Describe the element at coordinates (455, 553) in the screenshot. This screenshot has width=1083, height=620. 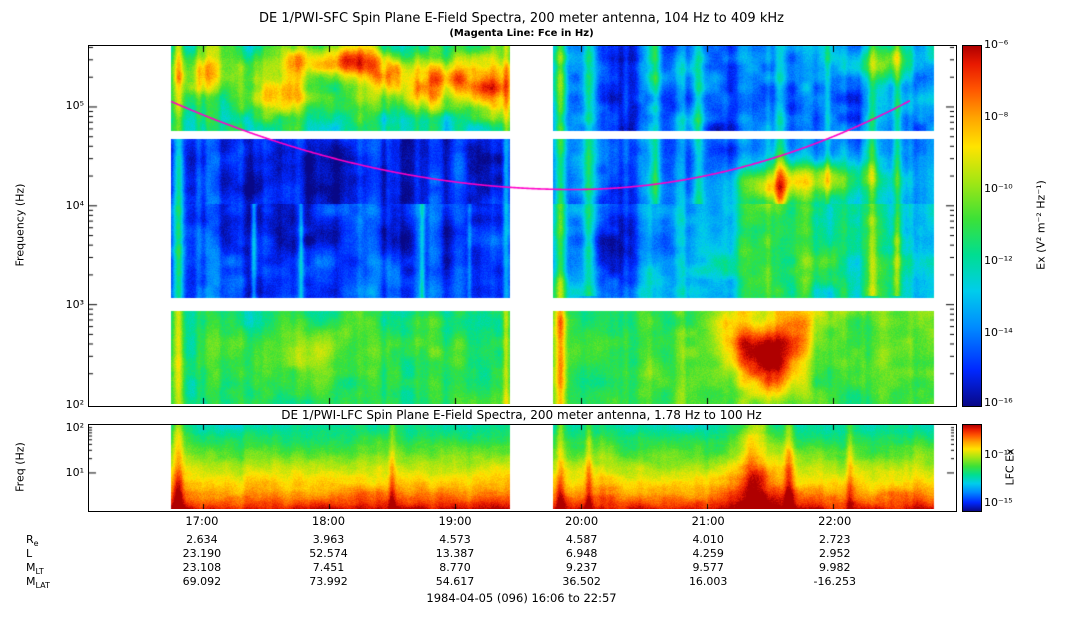
I see `ephemeris-value: 13.387` at that location.